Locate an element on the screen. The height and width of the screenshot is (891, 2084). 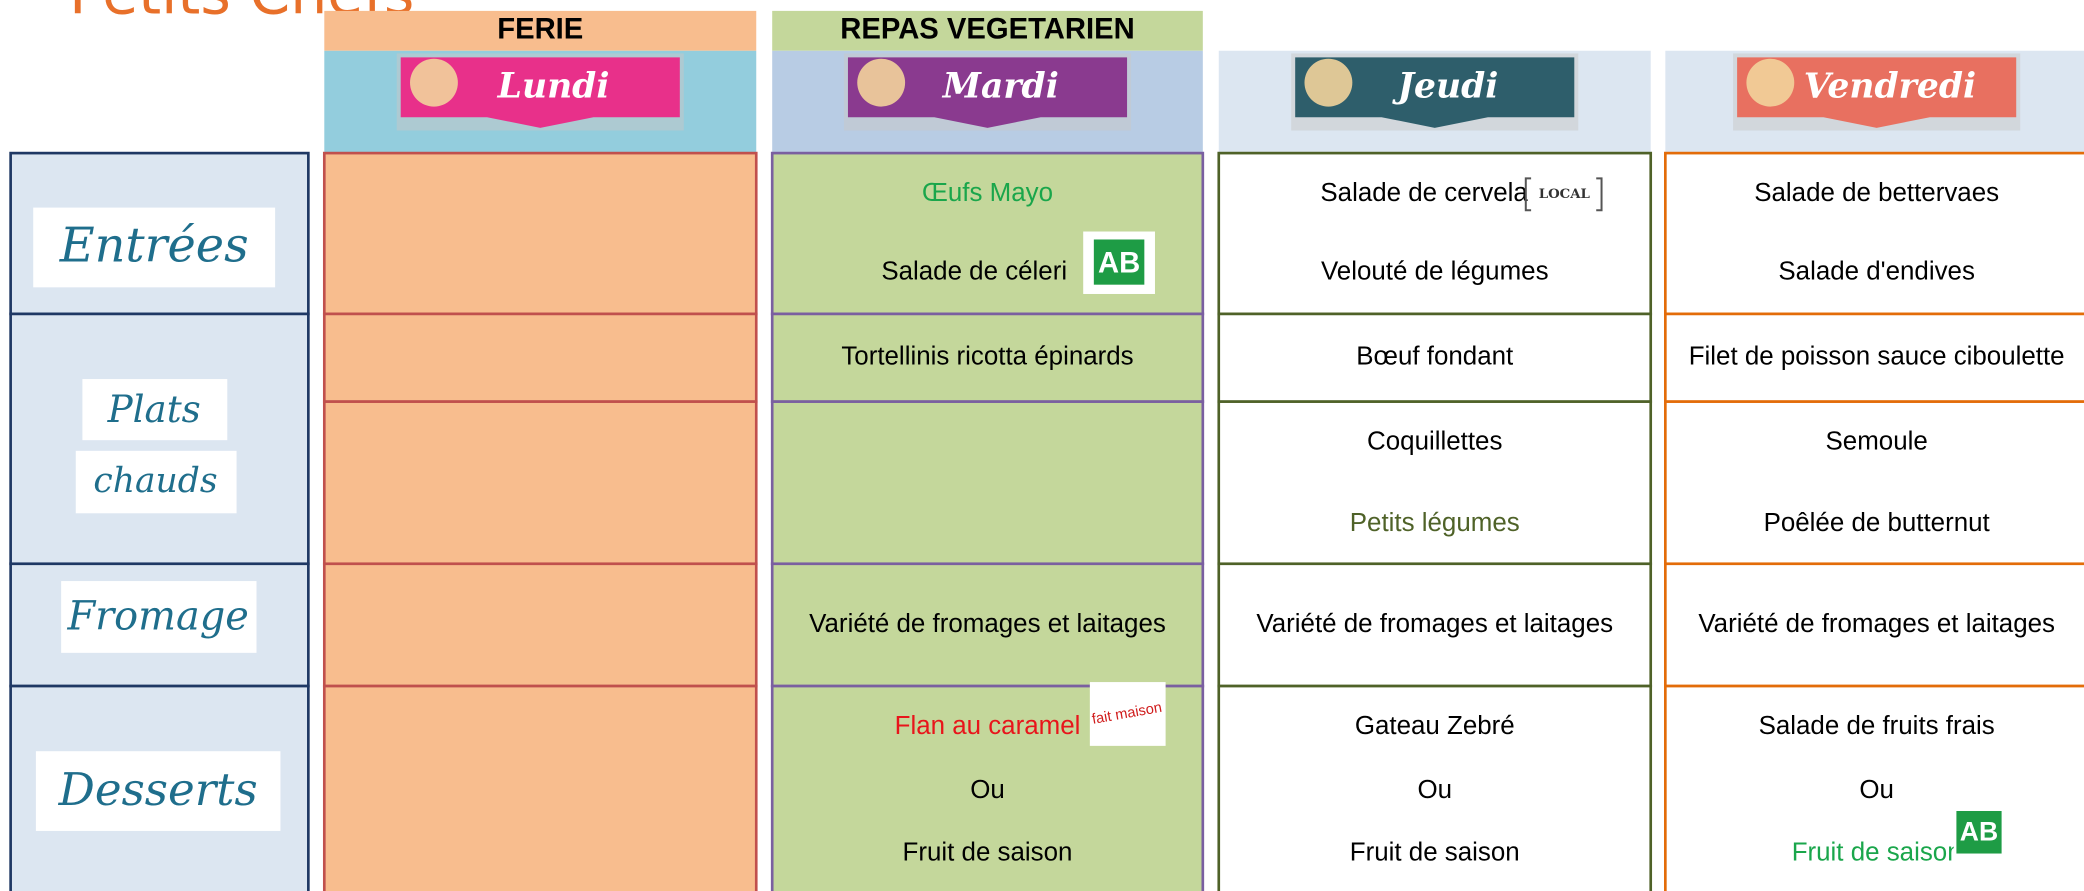
banner-text: REPAS VEGETARIEN is located at coordinates (987, 30).